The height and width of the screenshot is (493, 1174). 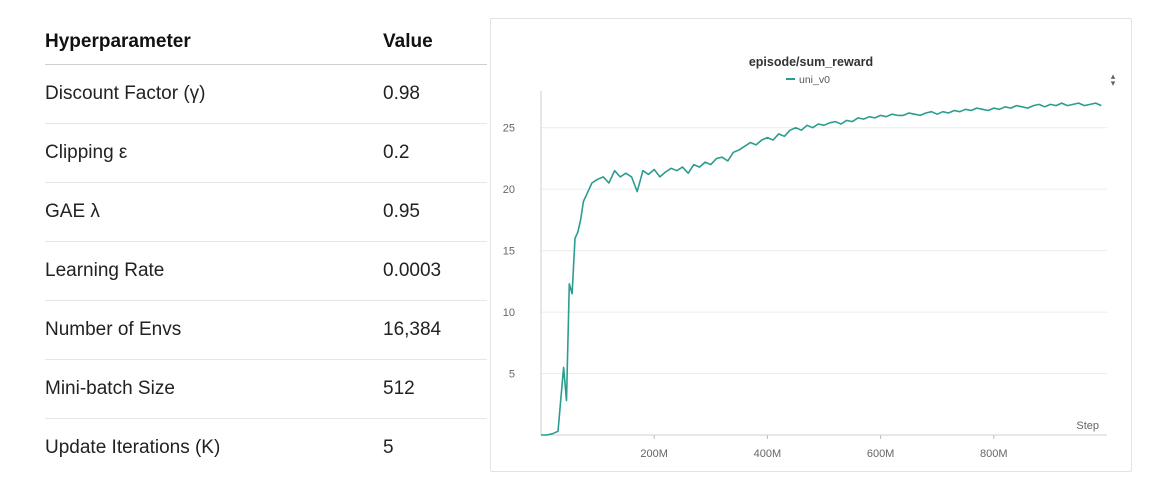 What do you see at coordinates (266, 448) in the screenshot?
I see `table-row: Update Iterations (K) 5` at bounding box center [266, 448].